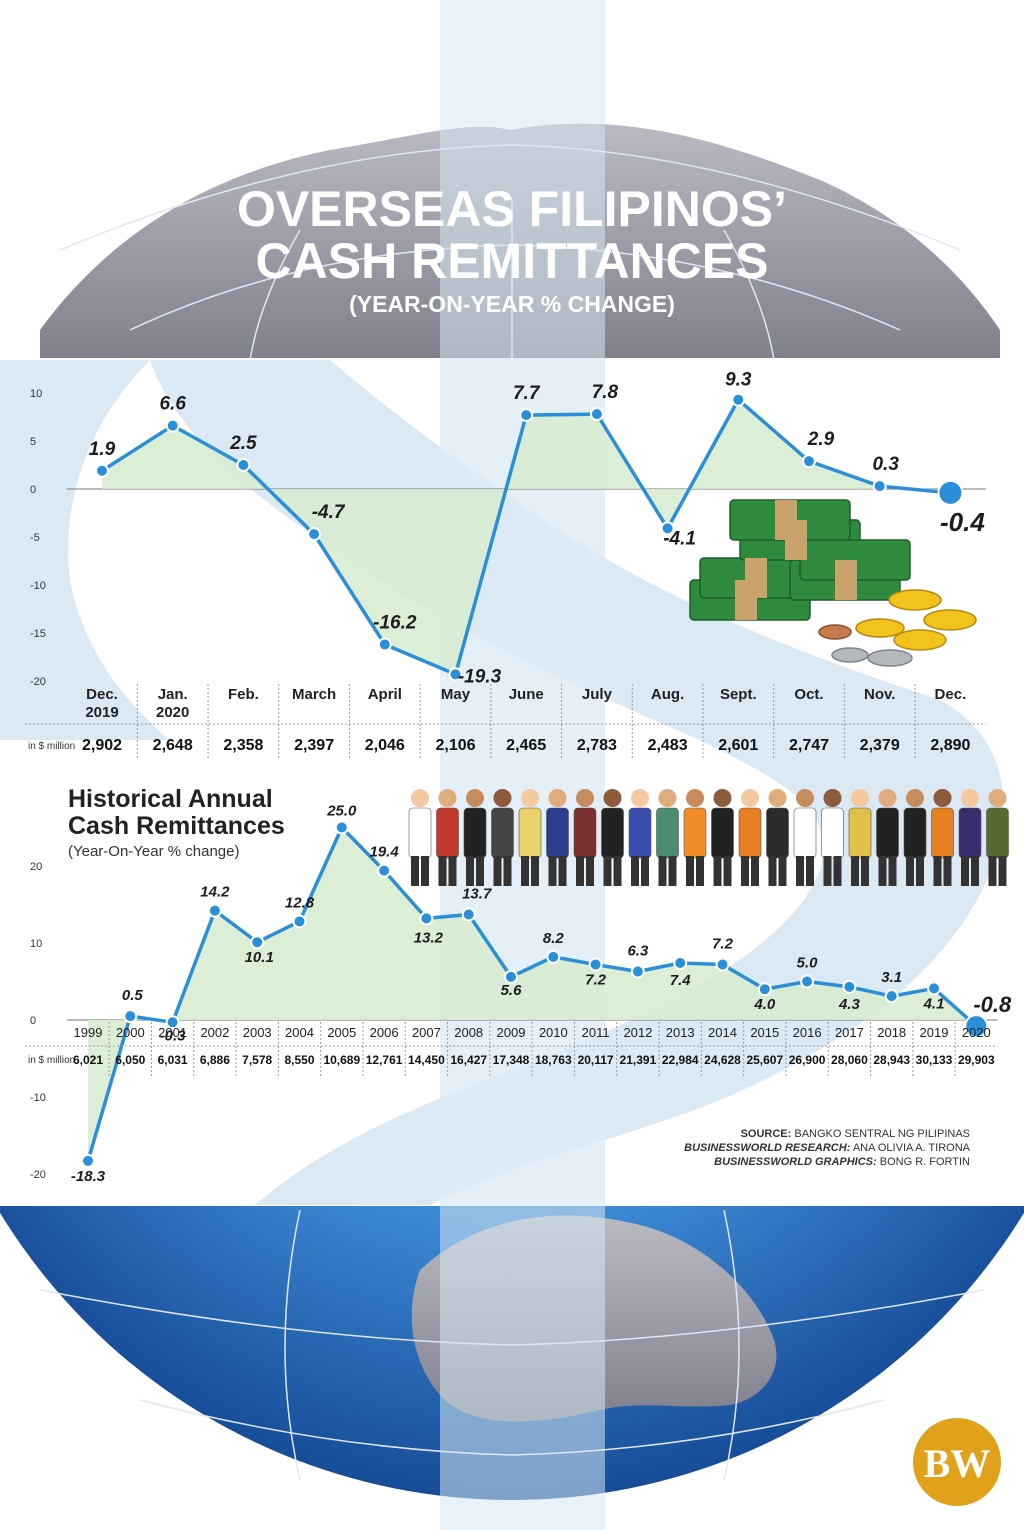 The height and width of the screenshot is (1530, 1024). Describe the element at coordinates (681, 980) in the screenshot. I see `data-label: 7.4` at that location.